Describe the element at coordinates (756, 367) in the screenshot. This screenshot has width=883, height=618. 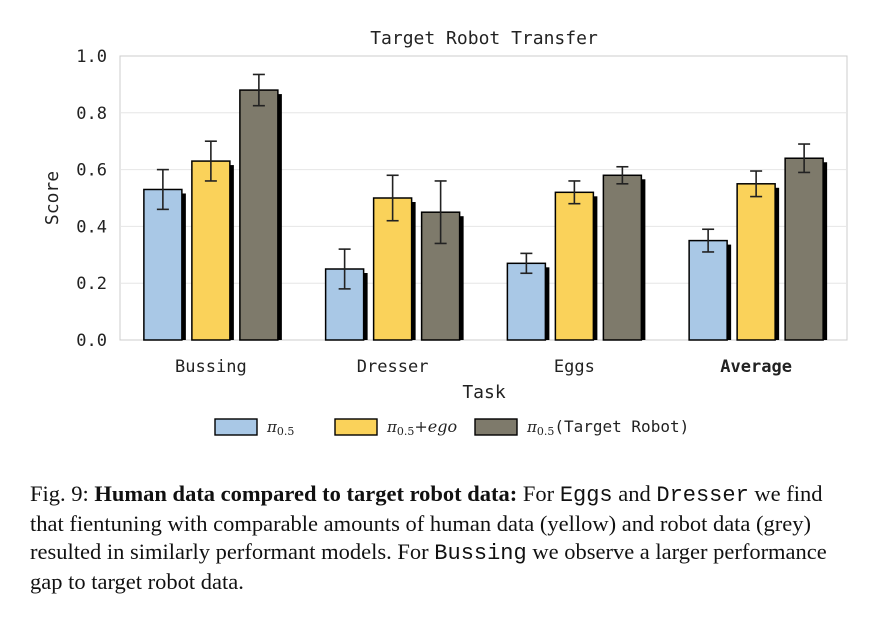
I see `x-tick-label: Average` at that location.